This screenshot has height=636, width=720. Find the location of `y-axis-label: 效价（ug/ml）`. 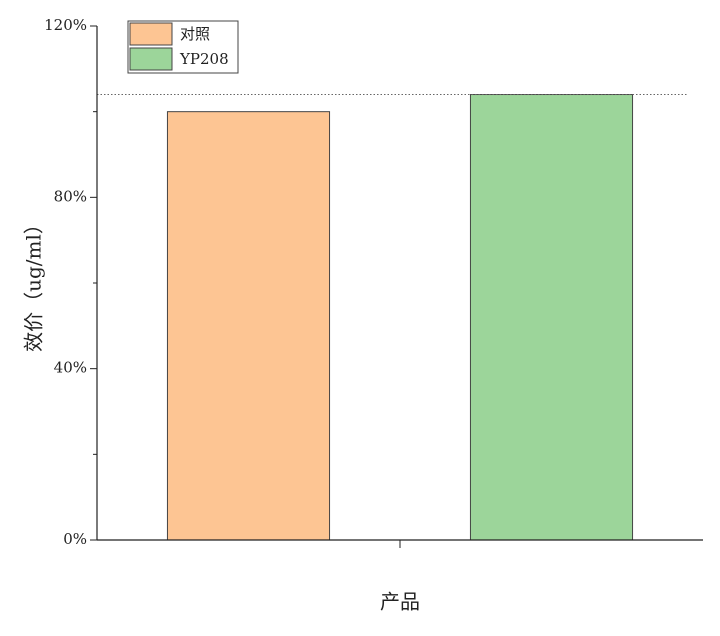

y-axis-label: 效价（ug/ml） is located at coordinates (34, 283).